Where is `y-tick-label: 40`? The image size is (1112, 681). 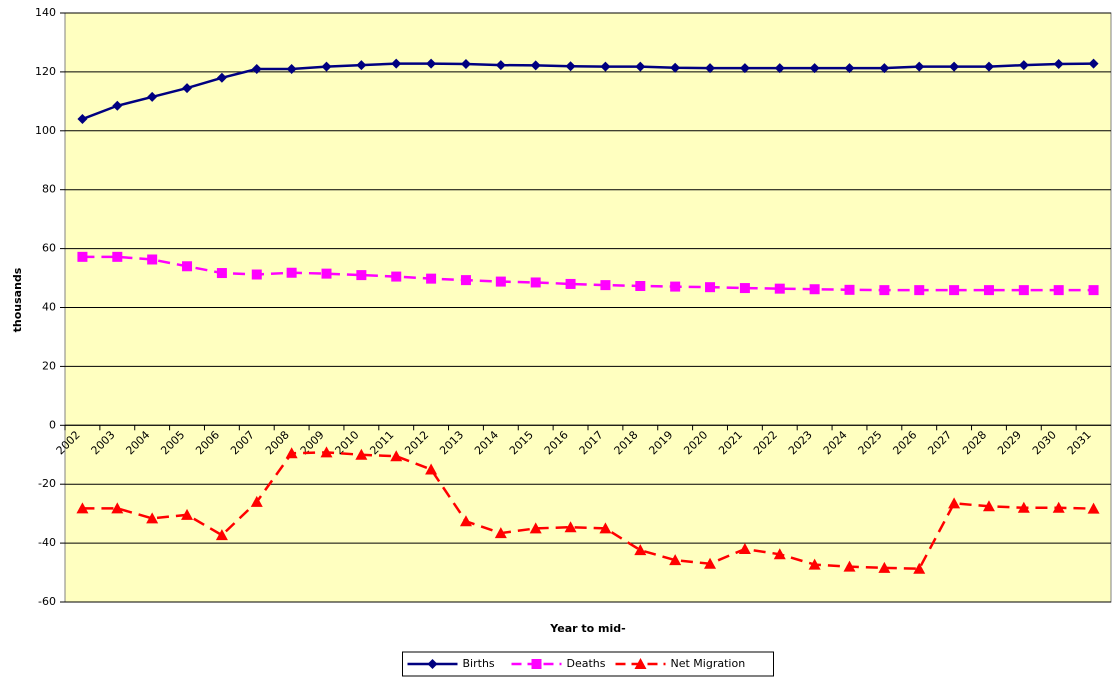
y-tick-label: 40 is located at coordinates (49, 307).